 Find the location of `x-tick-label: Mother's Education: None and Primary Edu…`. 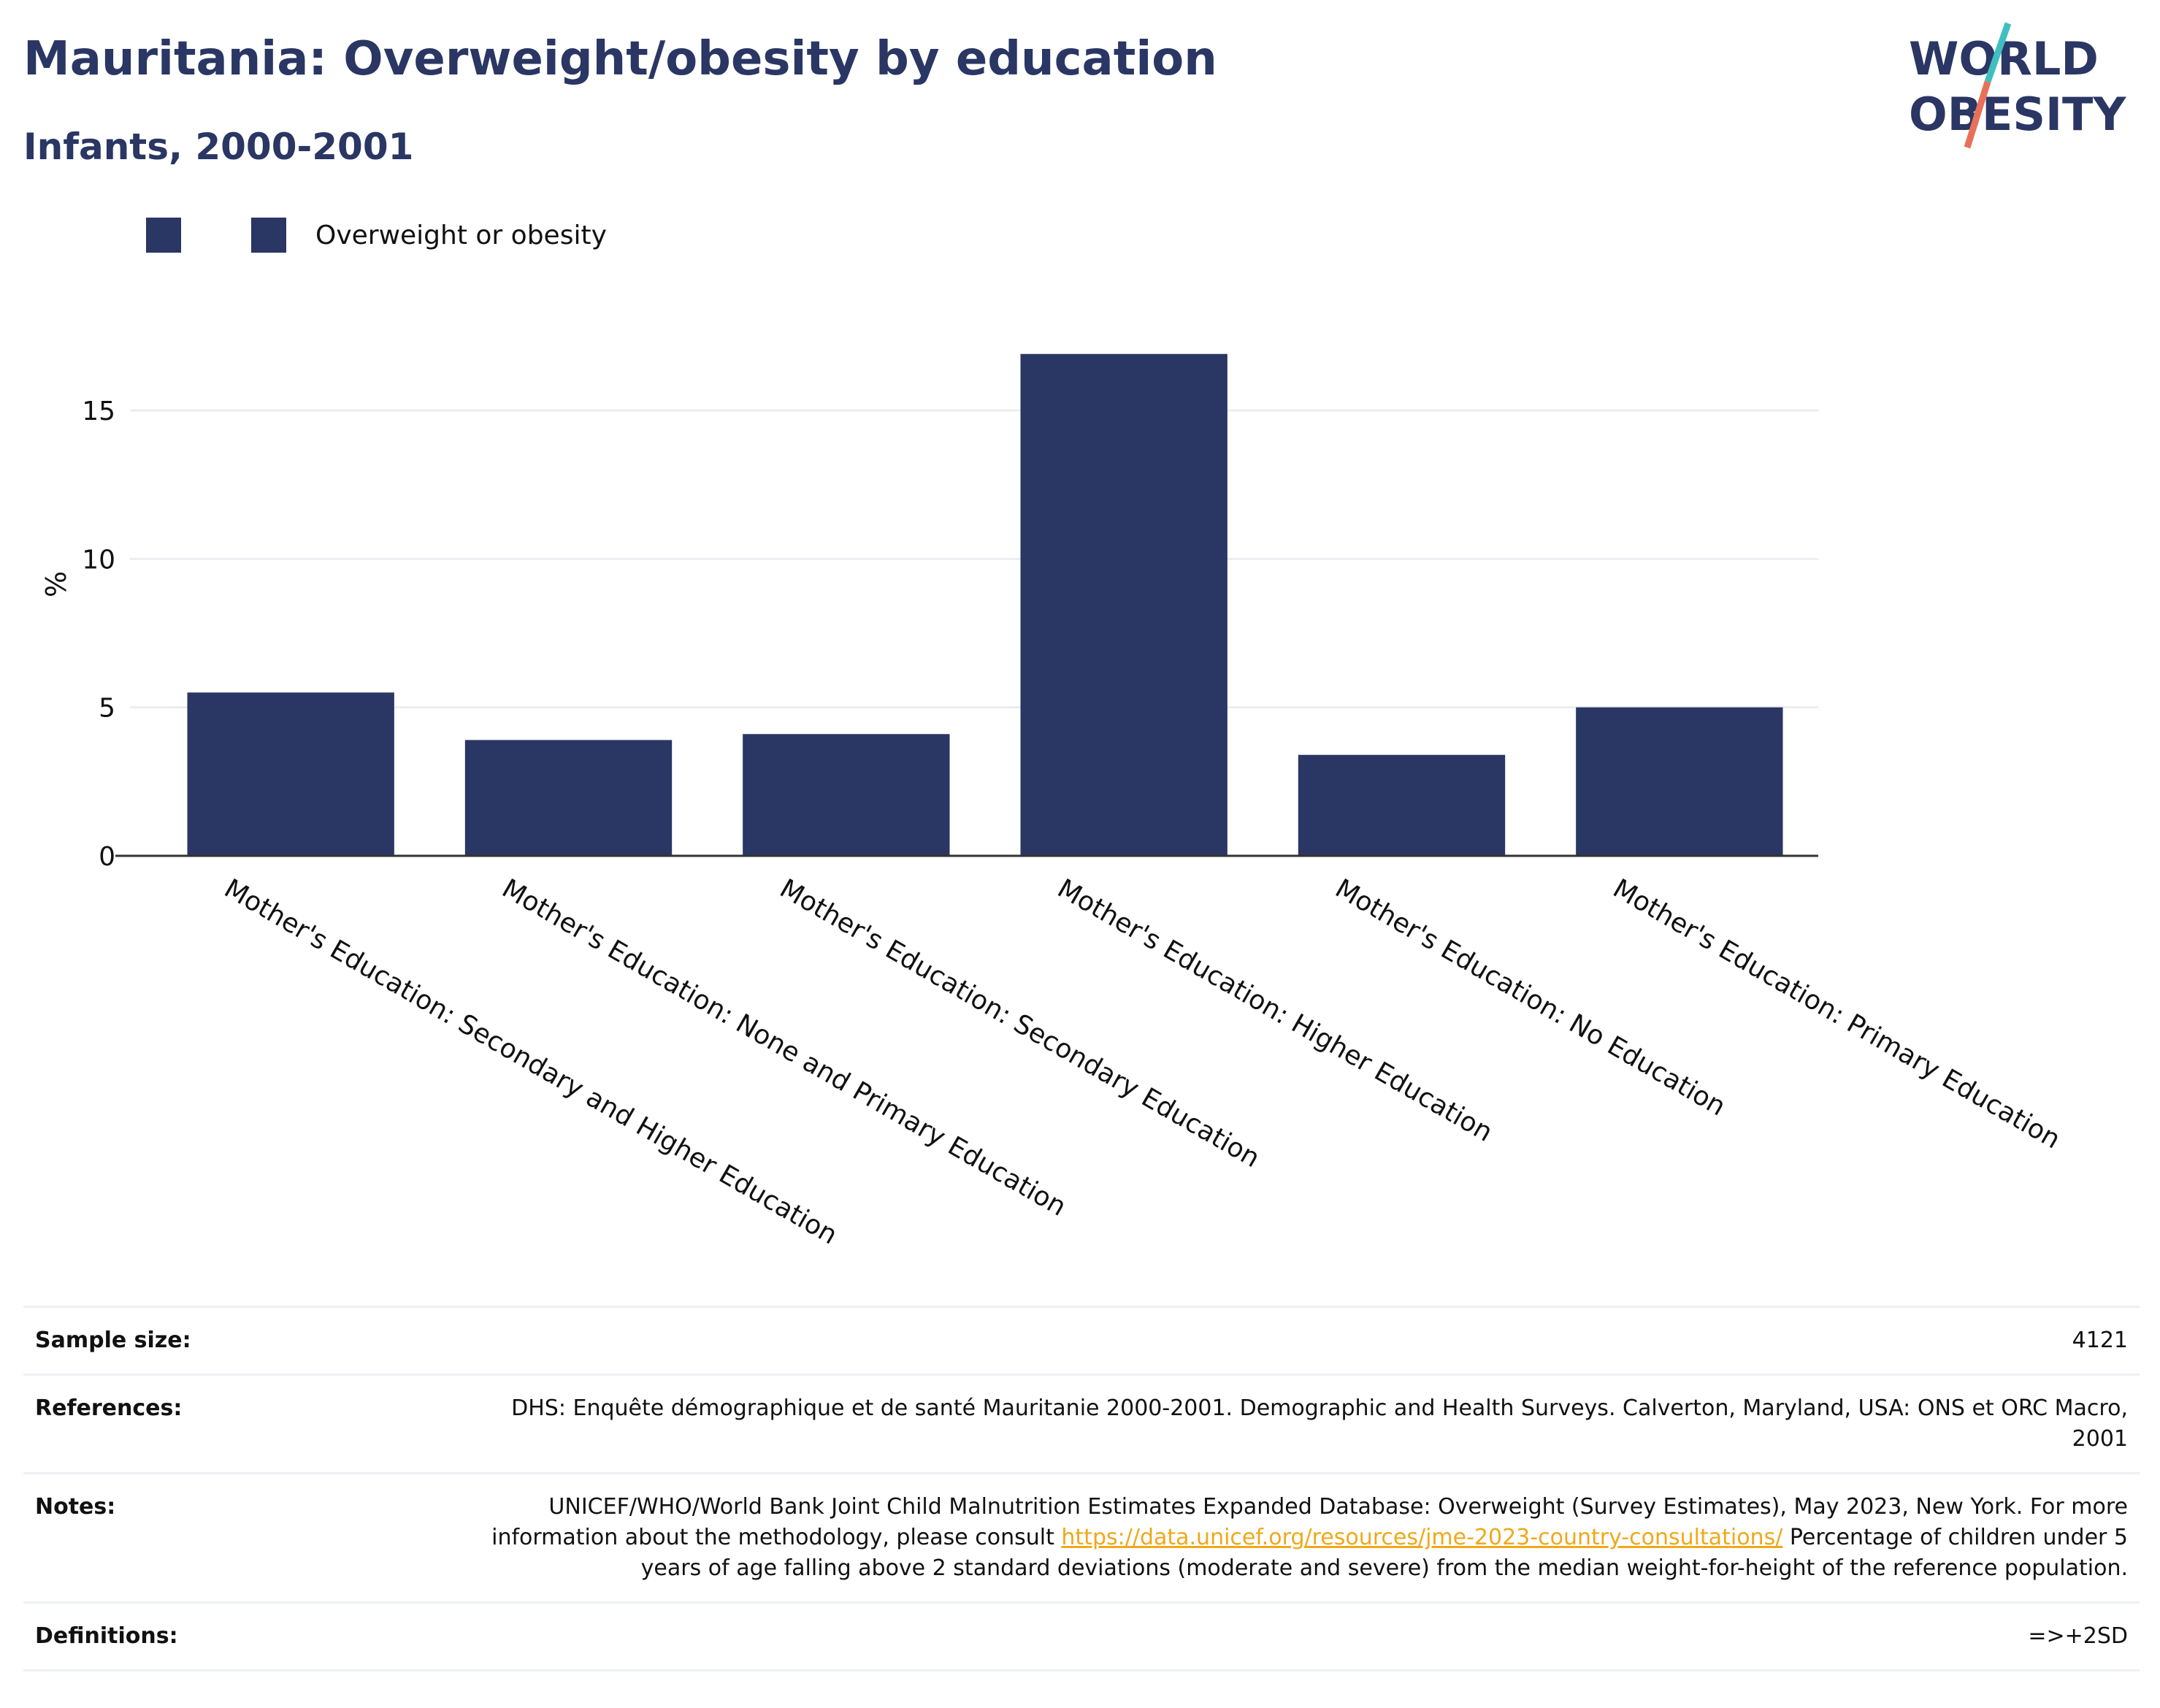

x-tick-label: Mother's Education: None and Primary Edu… is located at coordinates (784, 1047).